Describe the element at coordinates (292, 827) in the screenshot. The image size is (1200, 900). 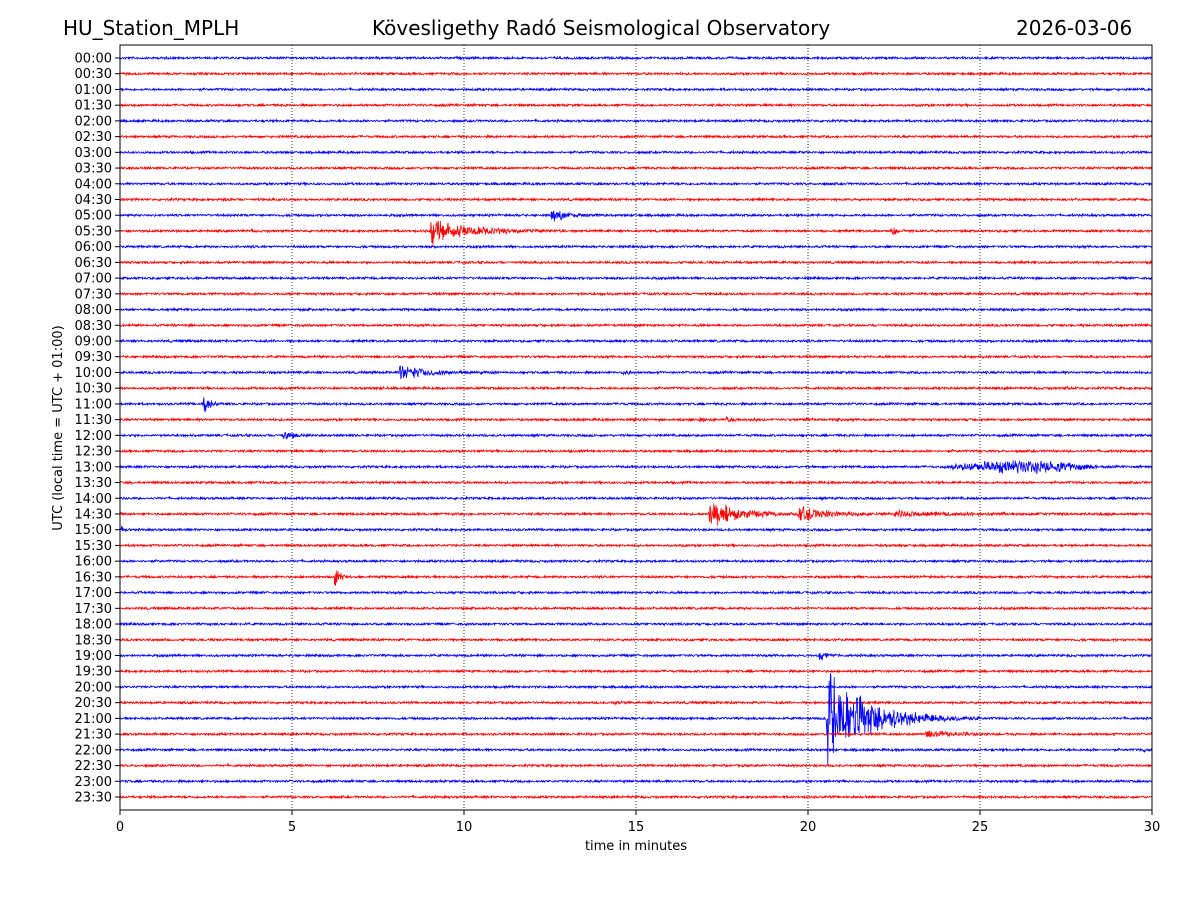
I see `x-tick-label: 5` at that location.